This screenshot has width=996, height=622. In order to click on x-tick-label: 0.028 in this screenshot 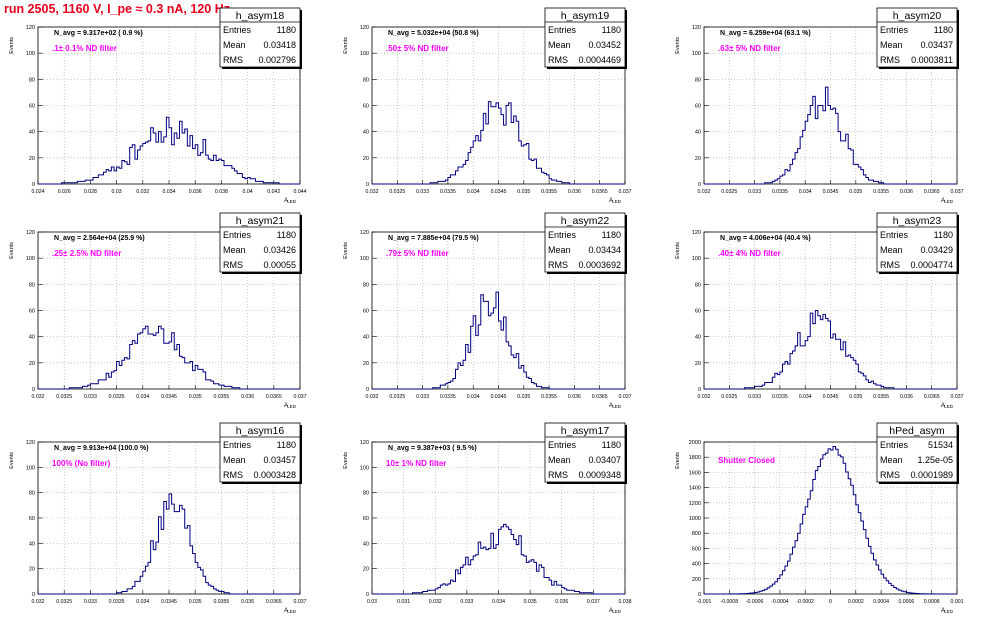, I will do `click(90, 192)`.